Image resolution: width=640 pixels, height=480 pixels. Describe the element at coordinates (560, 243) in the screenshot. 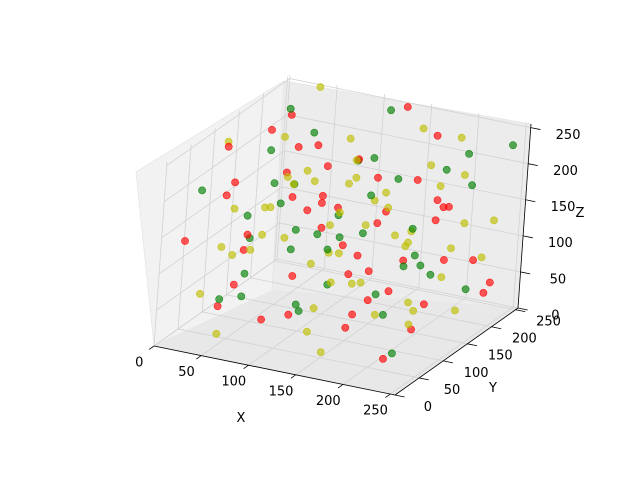

I see `z-tick-label: 100` at that location.